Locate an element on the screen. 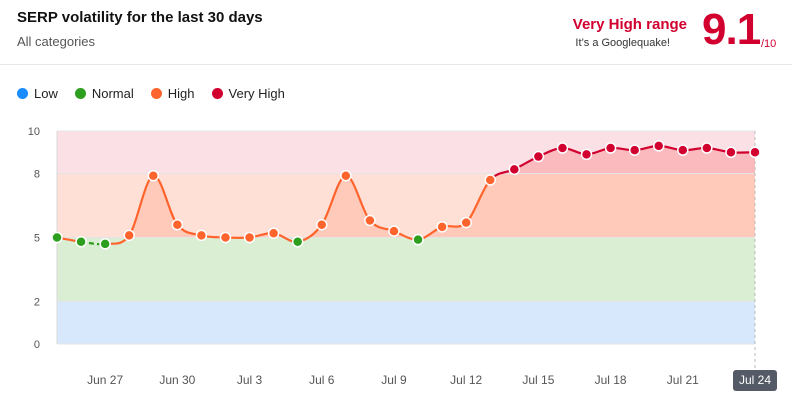  band-normal is located at coordinates (406, 269).